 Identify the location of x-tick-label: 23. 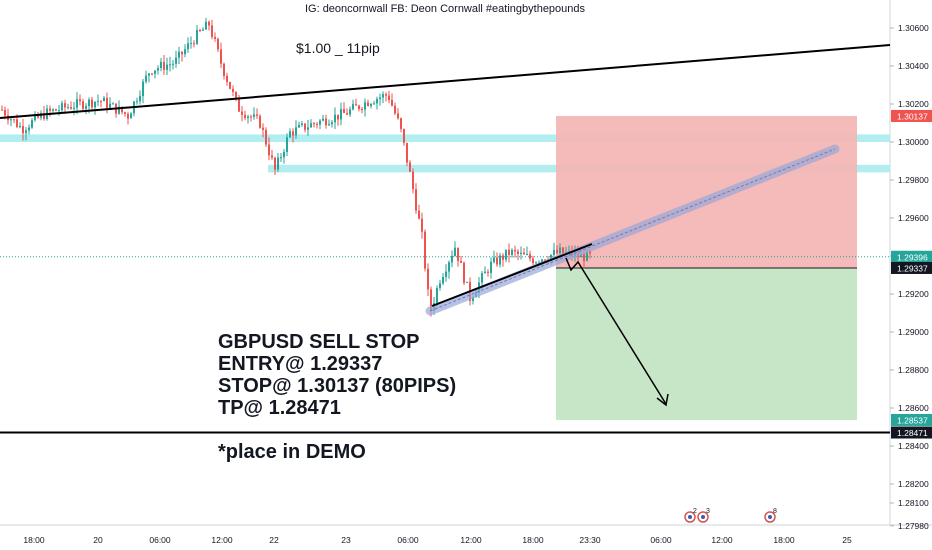
(346, 540).